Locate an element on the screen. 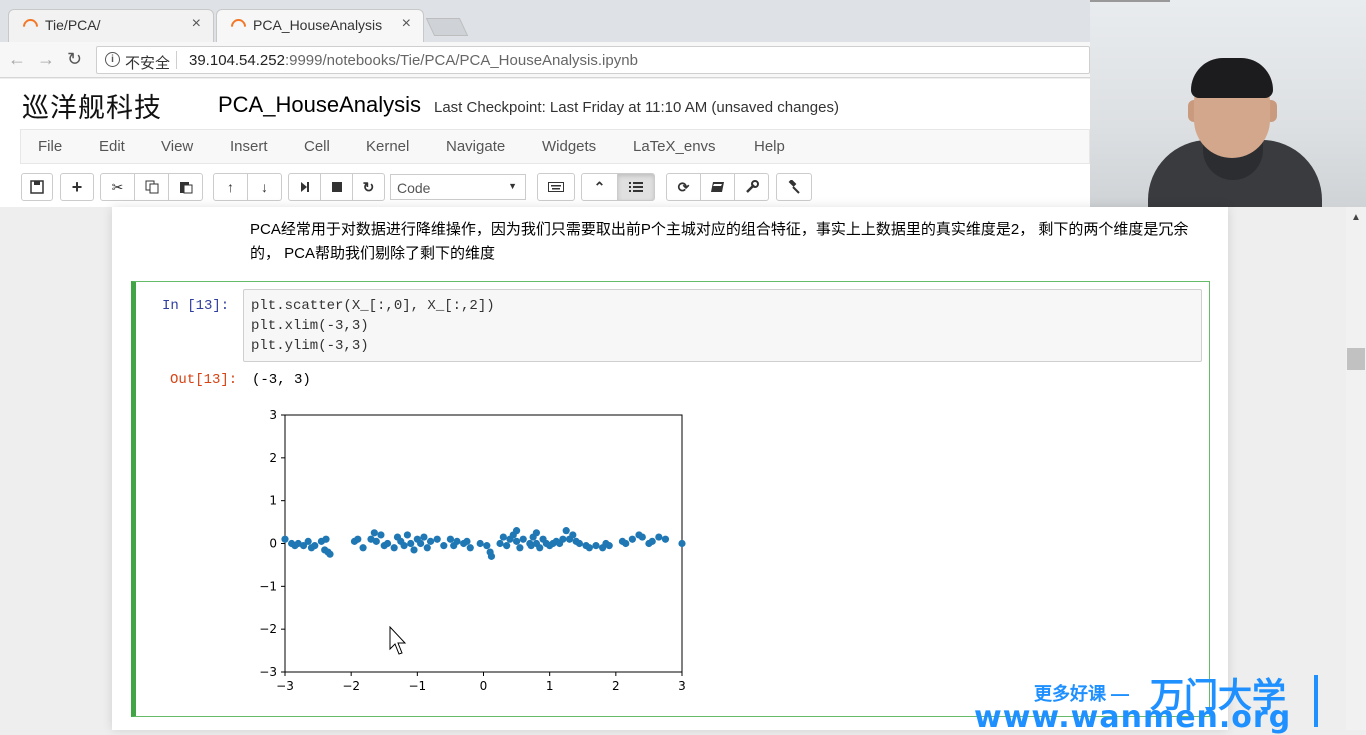  browser-tab-pca-houseanalysis: PCA_HouseAnalysis × is located at coordinates (320, 25).